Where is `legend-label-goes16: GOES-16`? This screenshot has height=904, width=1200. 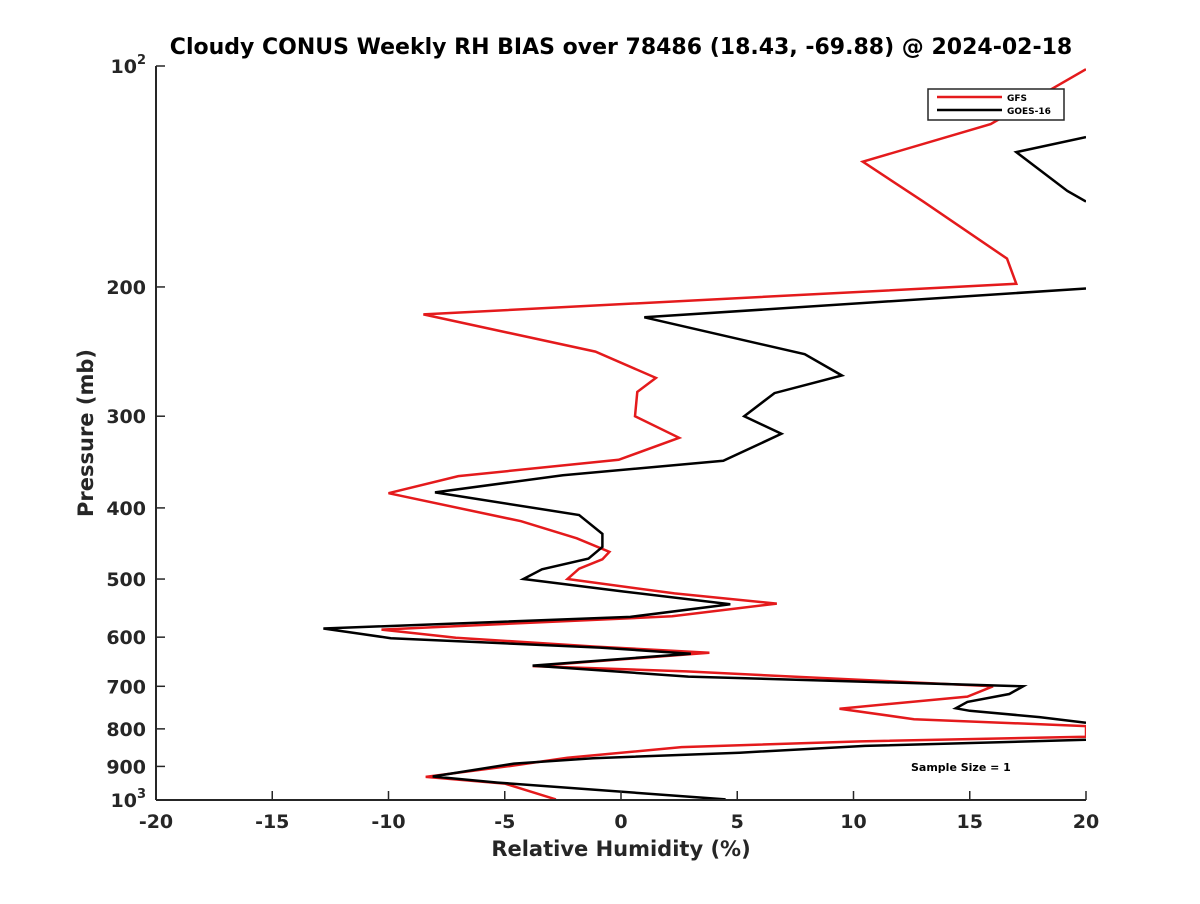 legend-label-goes16: GOES-16 is located at coordinates (1029, 112).